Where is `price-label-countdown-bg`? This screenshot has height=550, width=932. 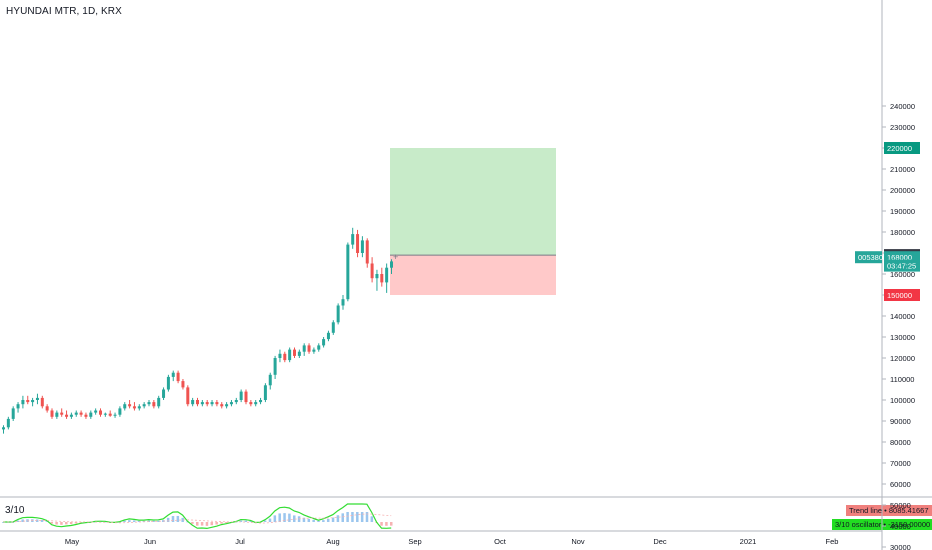 price-label-countdown-bg is located at coordinates (902, 265).